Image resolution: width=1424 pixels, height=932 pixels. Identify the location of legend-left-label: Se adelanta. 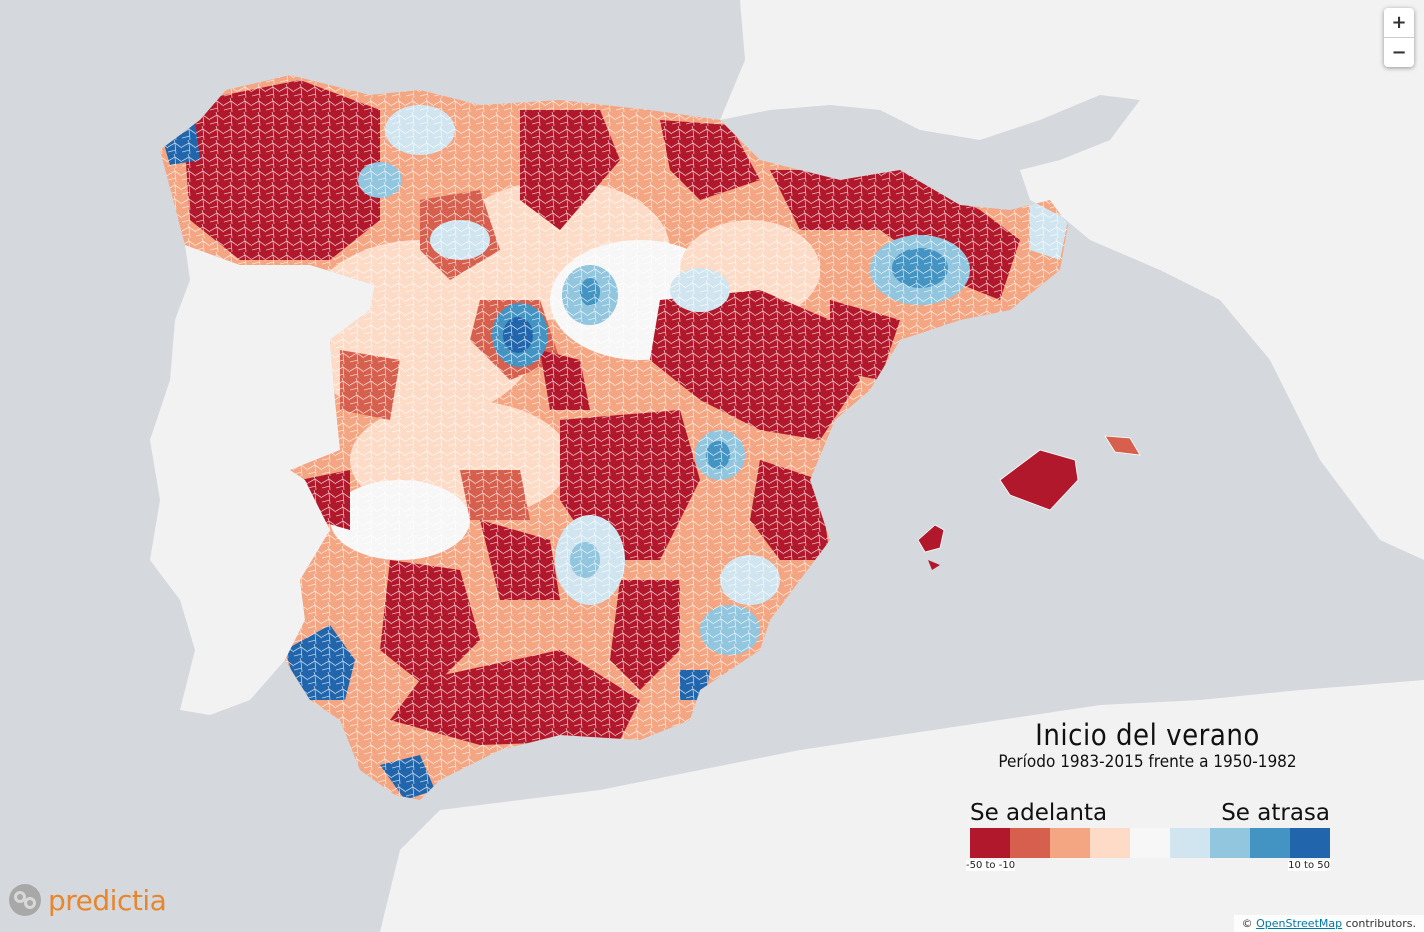
(1039, 813).